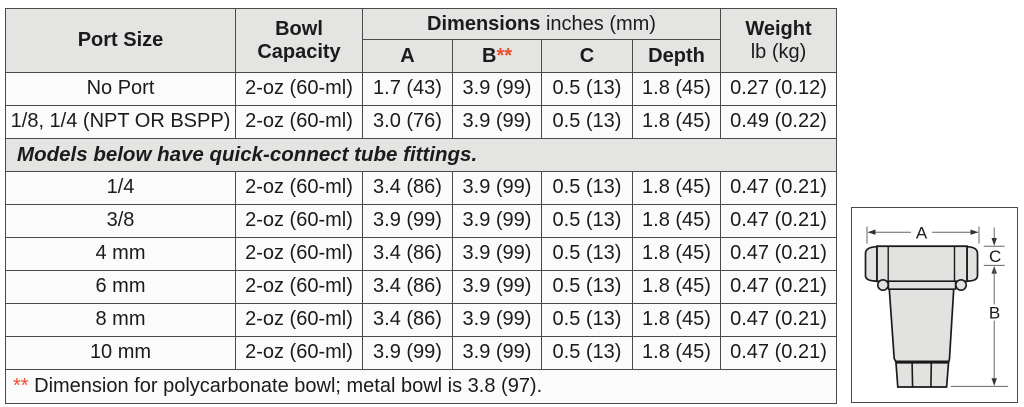 This screenshot has width=1024, height=407. I want to click on svg-text: C, so click(995, 256).